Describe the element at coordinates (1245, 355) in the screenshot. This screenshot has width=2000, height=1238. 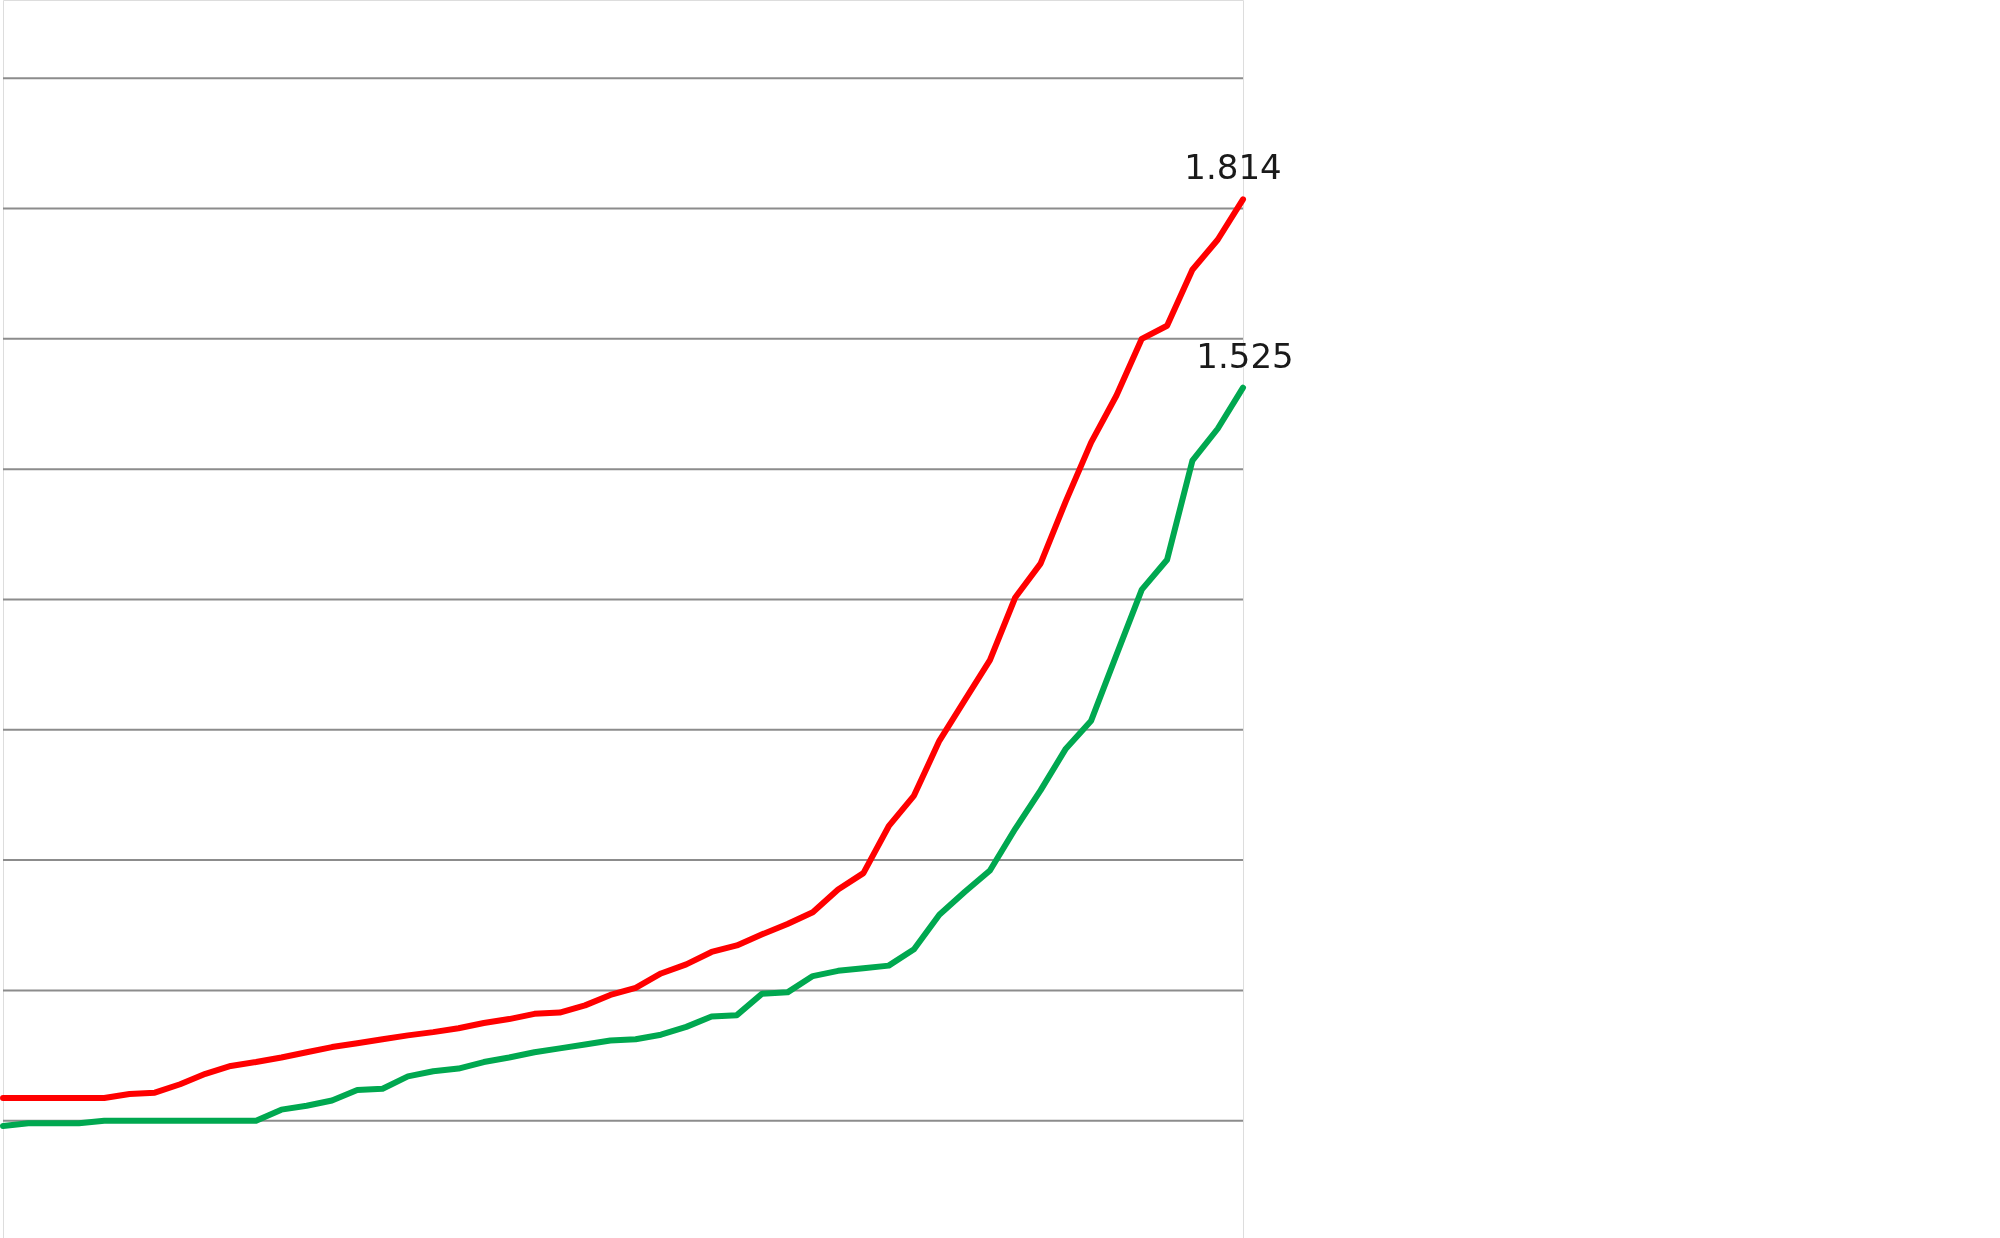
I see `data-label: 1.525` at that location.